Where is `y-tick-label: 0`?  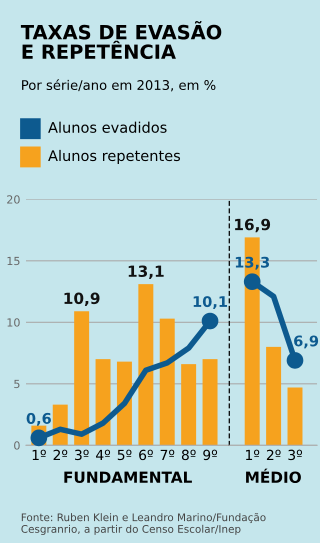
y-tick-label: 0 is located at coordinates (17, 445).